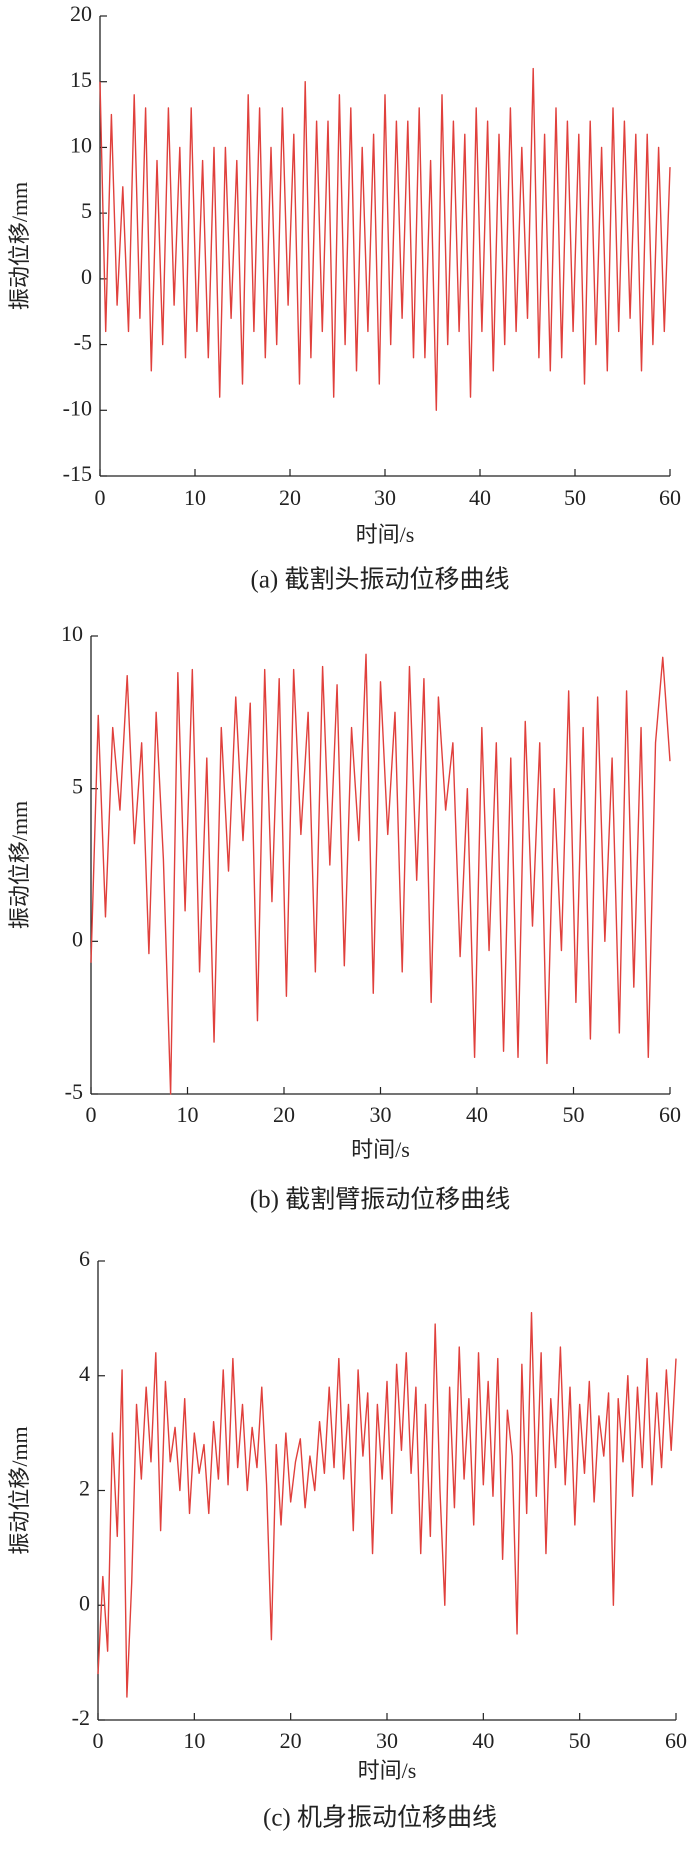 Image resolution: width=700 pixels, height=1855 pixels. I want to click on chart-caption: (a) 截割头振动位移曲线, so click(380, 580).